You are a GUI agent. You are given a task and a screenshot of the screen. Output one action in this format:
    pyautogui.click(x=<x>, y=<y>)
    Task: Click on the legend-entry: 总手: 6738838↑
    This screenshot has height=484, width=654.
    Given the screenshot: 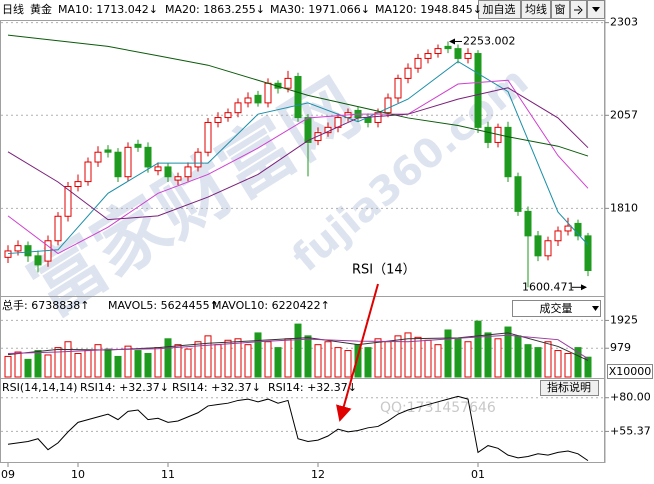 What is the action you would take?
    pyautogui.click(x=45, y=305)
    